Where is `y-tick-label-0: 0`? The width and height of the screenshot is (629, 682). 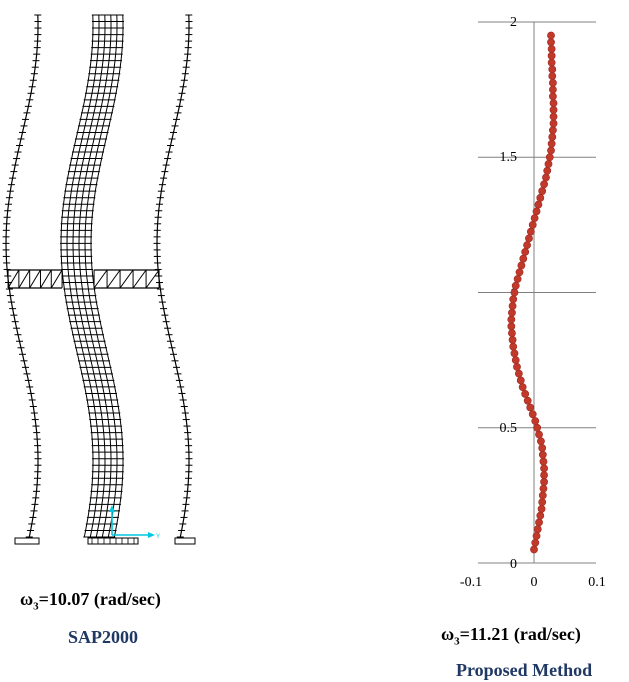 y-tick-label-0: 0 is located at coordinates (513, 564).